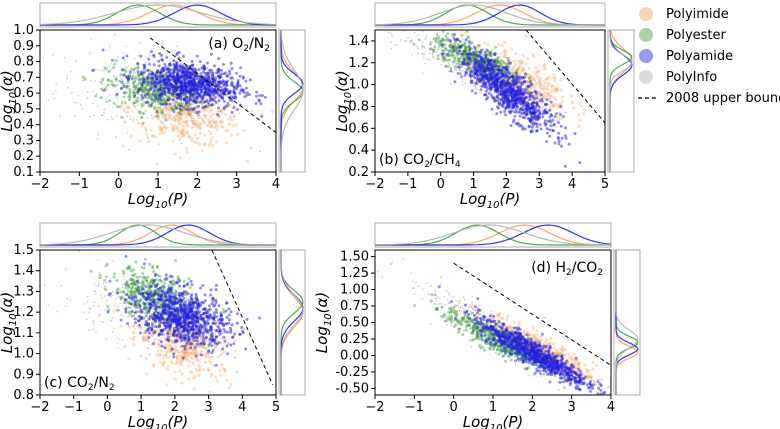  Describe the element at coordinates (358, 150) in the screenshot. I see `y-tick-label: 0.4` at that location.